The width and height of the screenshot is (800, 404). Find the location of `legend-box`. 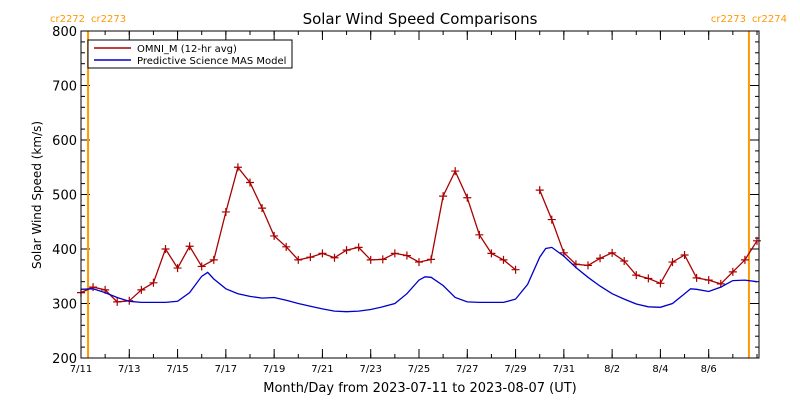

legend-box is located at coordinates (190, 54).